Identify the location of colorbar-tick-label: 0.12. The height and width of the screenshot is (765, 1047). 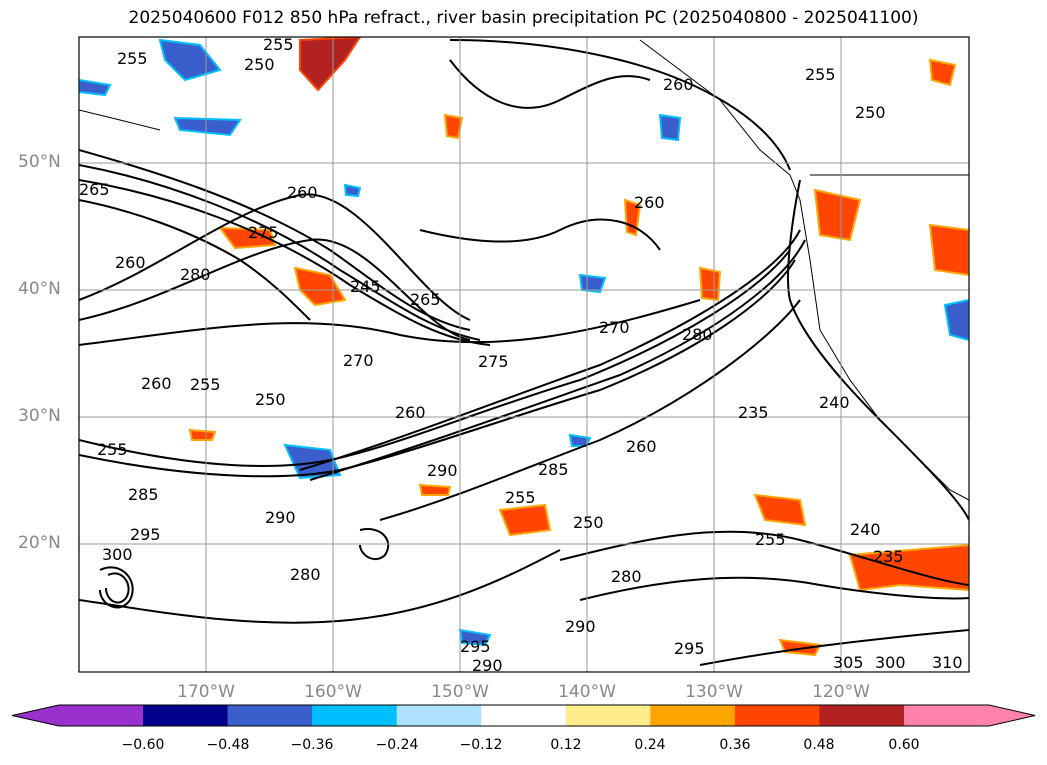
(566, 745).